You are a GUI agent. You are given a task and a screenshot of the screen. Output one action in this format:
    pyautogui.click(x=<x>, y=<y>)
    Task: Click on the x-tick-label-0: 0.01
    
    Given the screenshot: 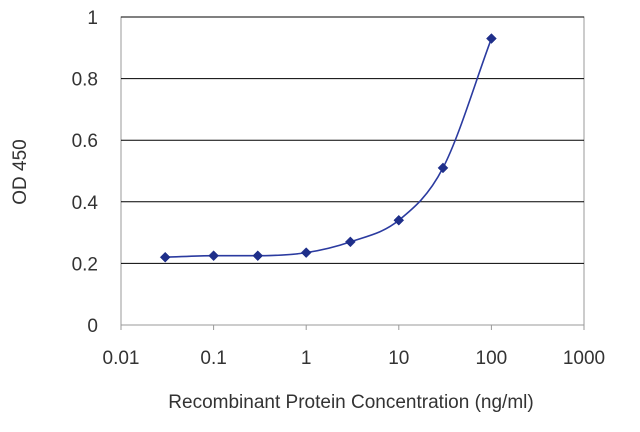 What is the action you would take?
    pyautogui.click(x=121, y=358)
    